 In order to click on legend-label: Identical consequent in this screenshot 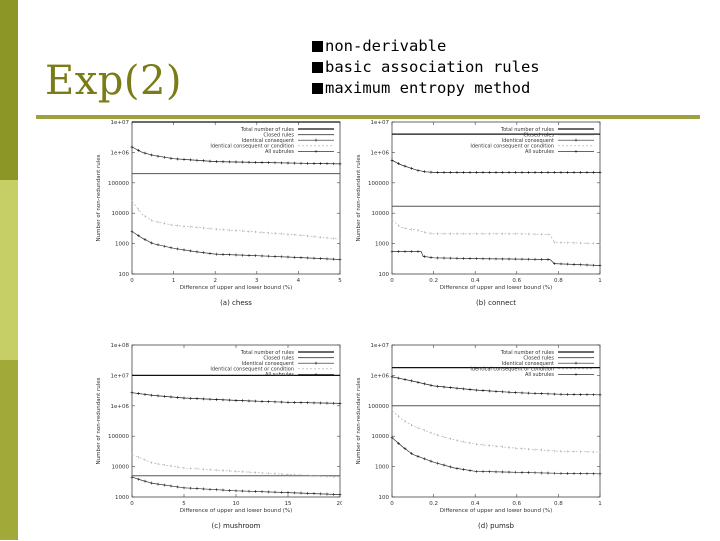, I will do `click(528, 364)`.